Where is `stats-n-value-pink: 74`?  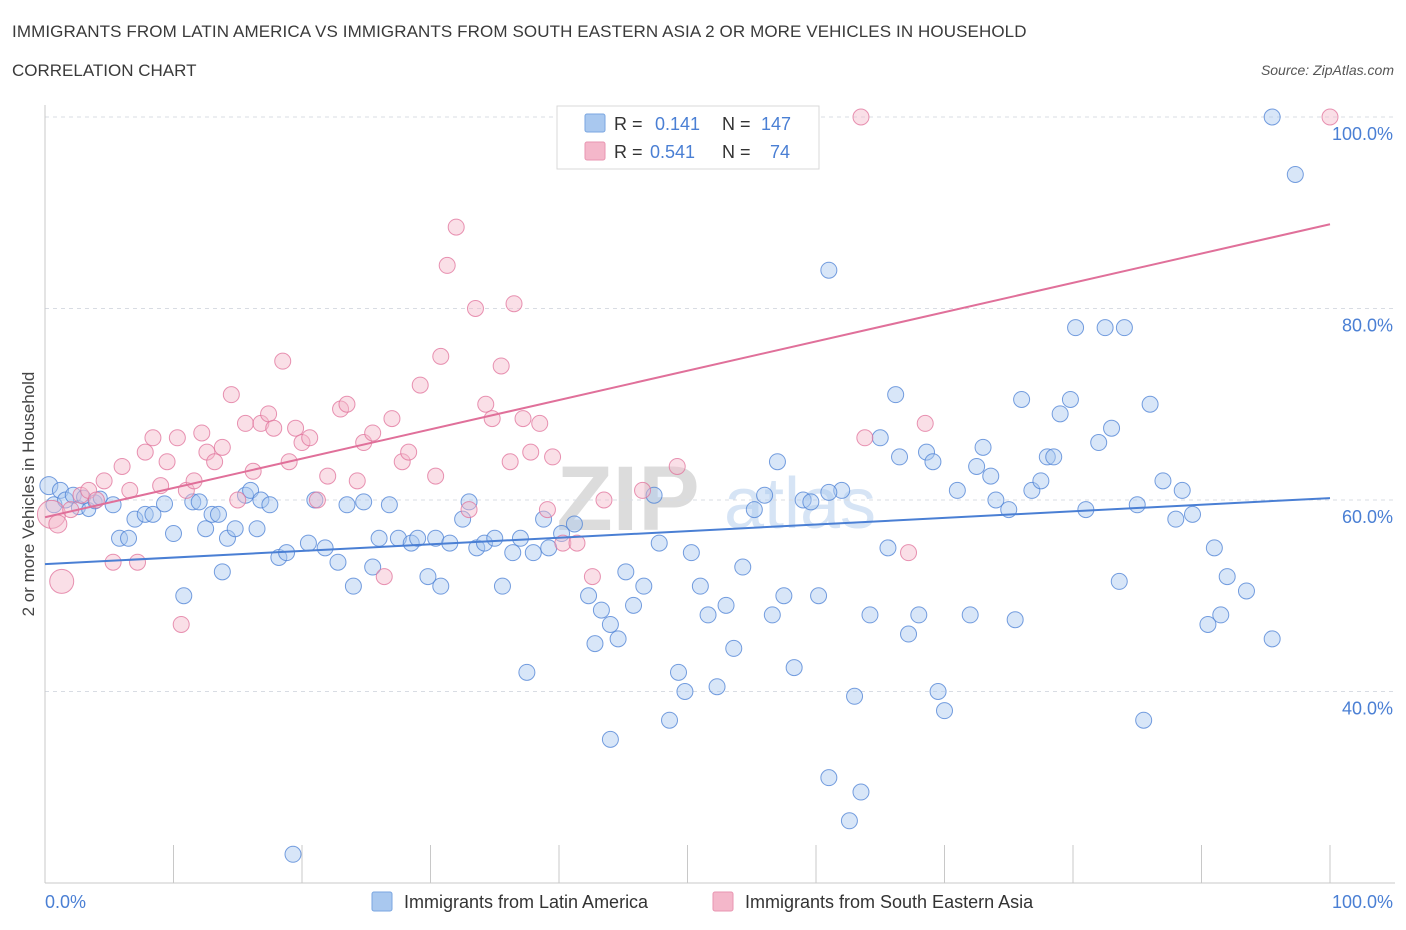 stats-n-value-pink: 74 is located at coordinates (780, 152).